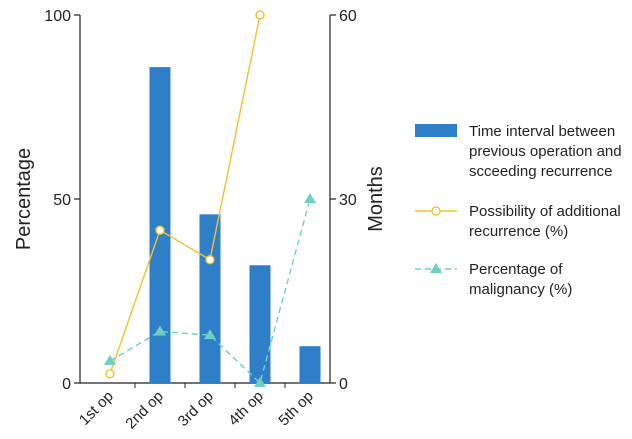 Image resolution: width=632 pixels, height=439 pixels. What do you see at coordinates (436, 130) in the screenshot?
I see `legend-swatch-bar` at bounding box center [436, 130].